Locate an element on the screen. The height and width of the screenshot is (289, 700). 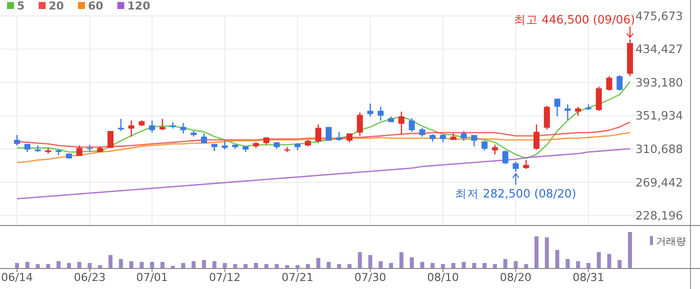
x-tick-label: 08/20 is located at coordinates (516, 277).